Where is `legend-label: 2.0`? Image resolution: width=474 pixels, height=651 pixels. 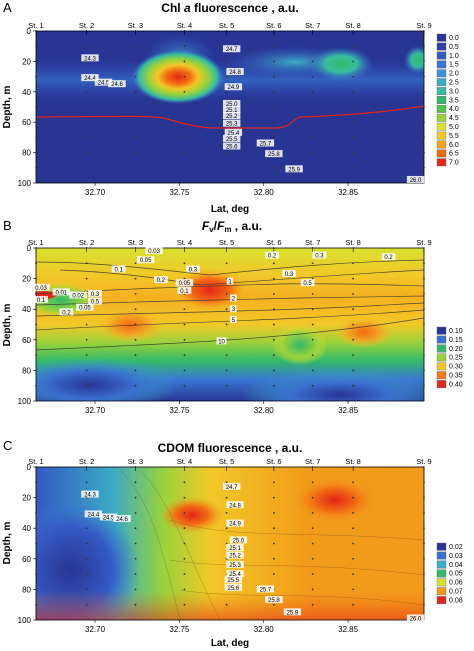
legend-label: 2.0 is located at coordinates (454, 74).